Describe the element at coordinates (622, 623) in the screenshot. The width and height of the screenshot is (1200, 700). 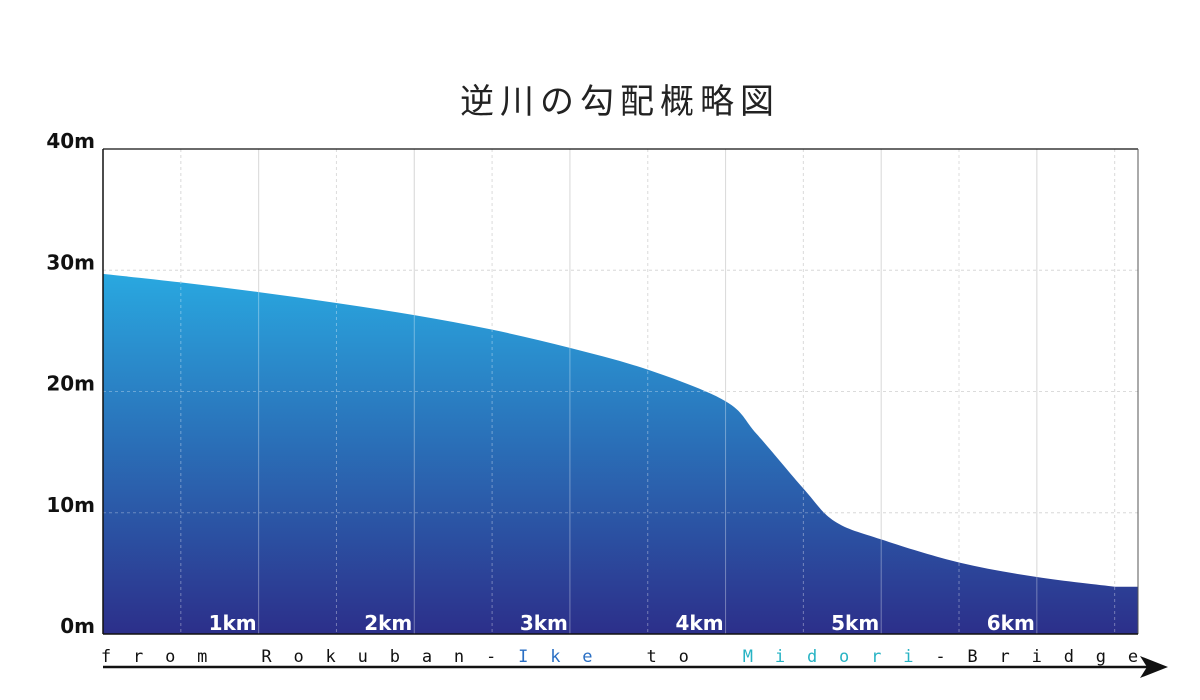
I see `x-tick-labels: 1km 2km 3km 4km 5km 6km` at that location.